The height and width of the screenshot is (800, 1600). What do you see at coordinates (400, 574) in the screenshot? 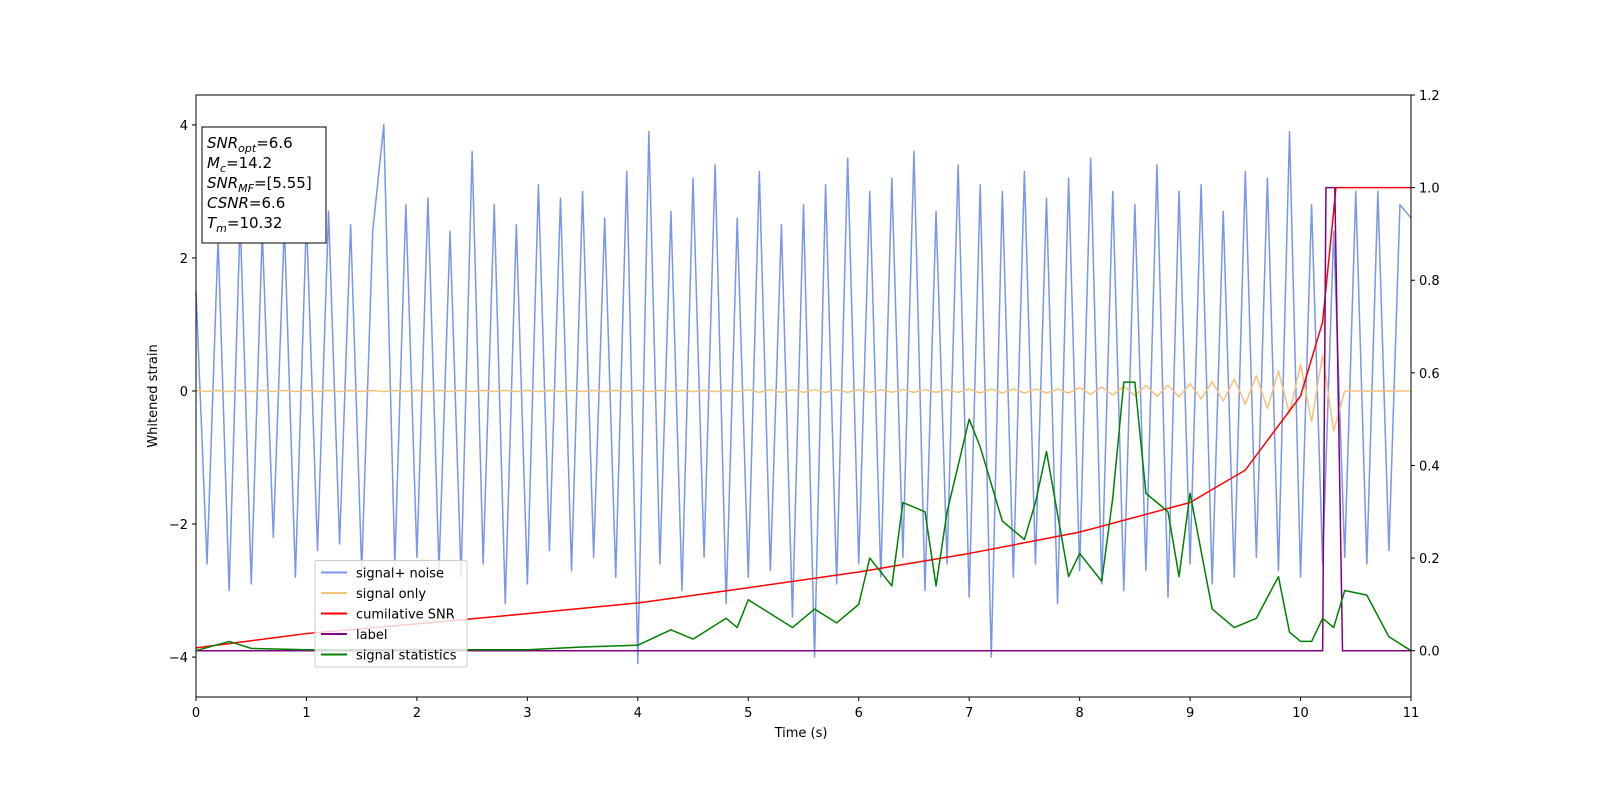
I see `legend-label: signal+ noise` at bounding box center [400, 574].